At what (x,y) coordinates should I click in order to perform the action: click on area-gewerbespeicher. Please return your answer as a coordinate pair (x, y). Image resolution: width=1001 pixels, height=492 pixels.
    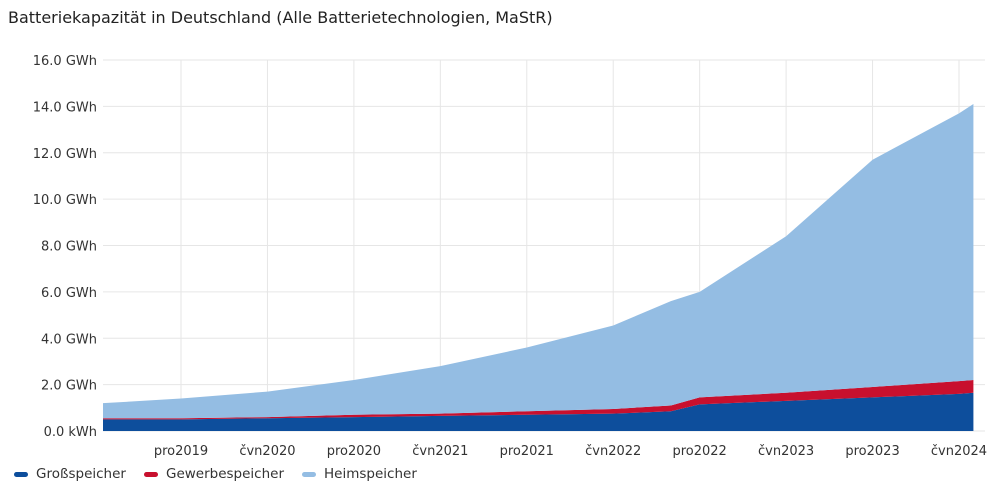
    Looking at the image, I should click on (538, 399).